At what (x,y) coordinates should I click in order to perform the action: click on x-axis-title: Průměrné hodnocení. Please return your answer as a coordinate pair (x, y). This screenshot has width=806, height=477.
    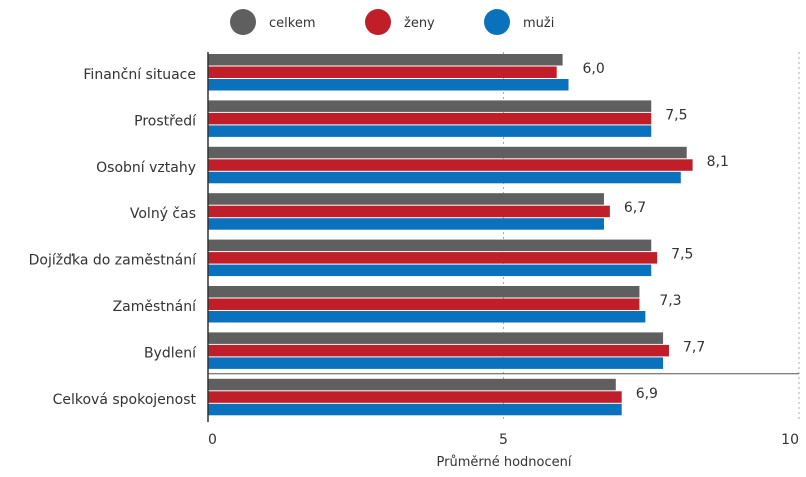
    Looking at the image, I should click on (504, 462).